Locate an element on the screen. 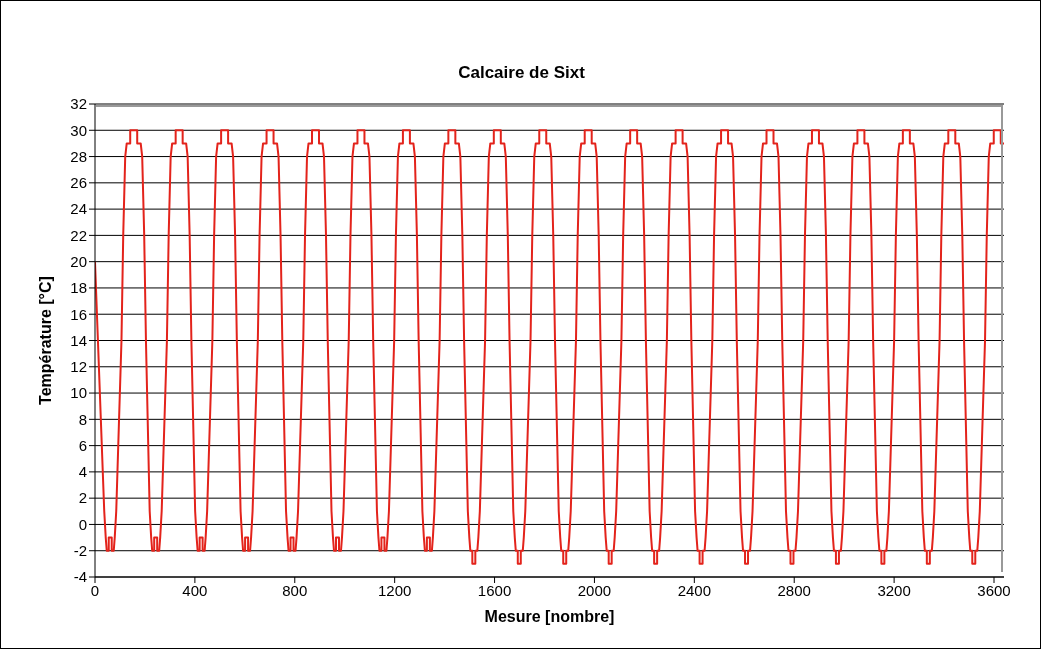  y-tick-label: 14 is located at coordinates (78, 340).